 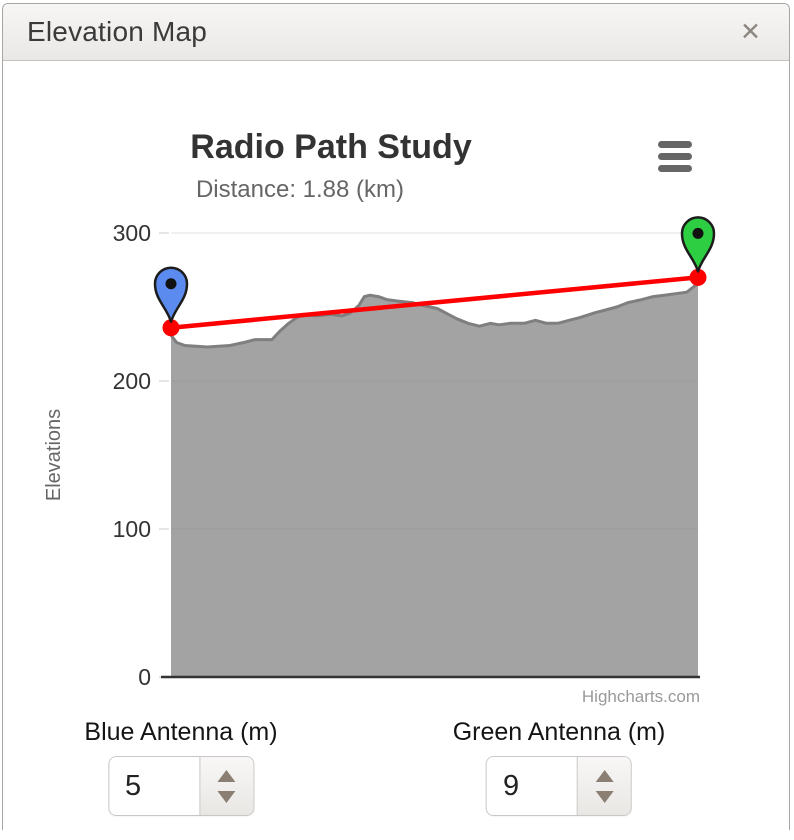 I want to click on y-tick-label-100: 100, so click(x=132, y=529).